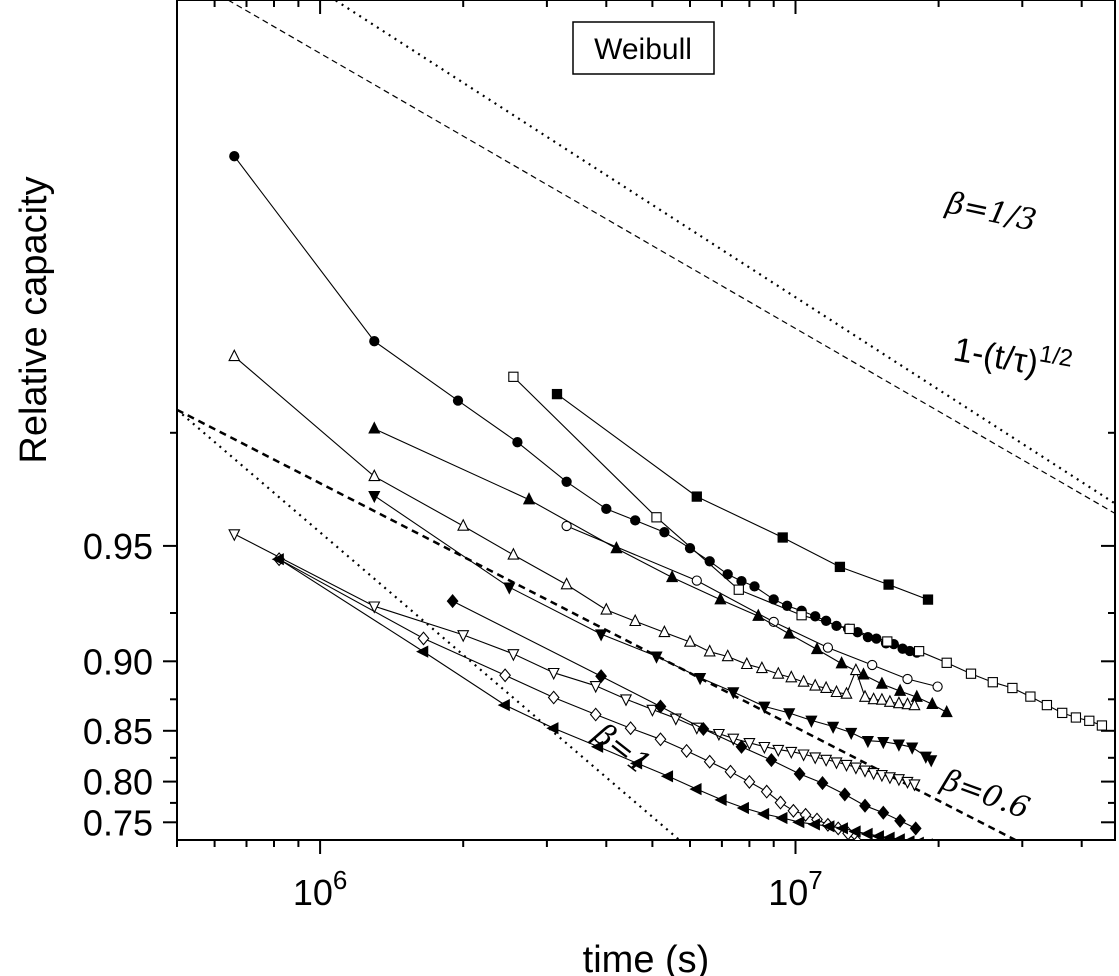 This screenshot has height=976, width=1119. What do you see at coordinates (646, 957) in the screenshot?
I see `x-axis-title: time (s)` at bounding box center [646, 957].